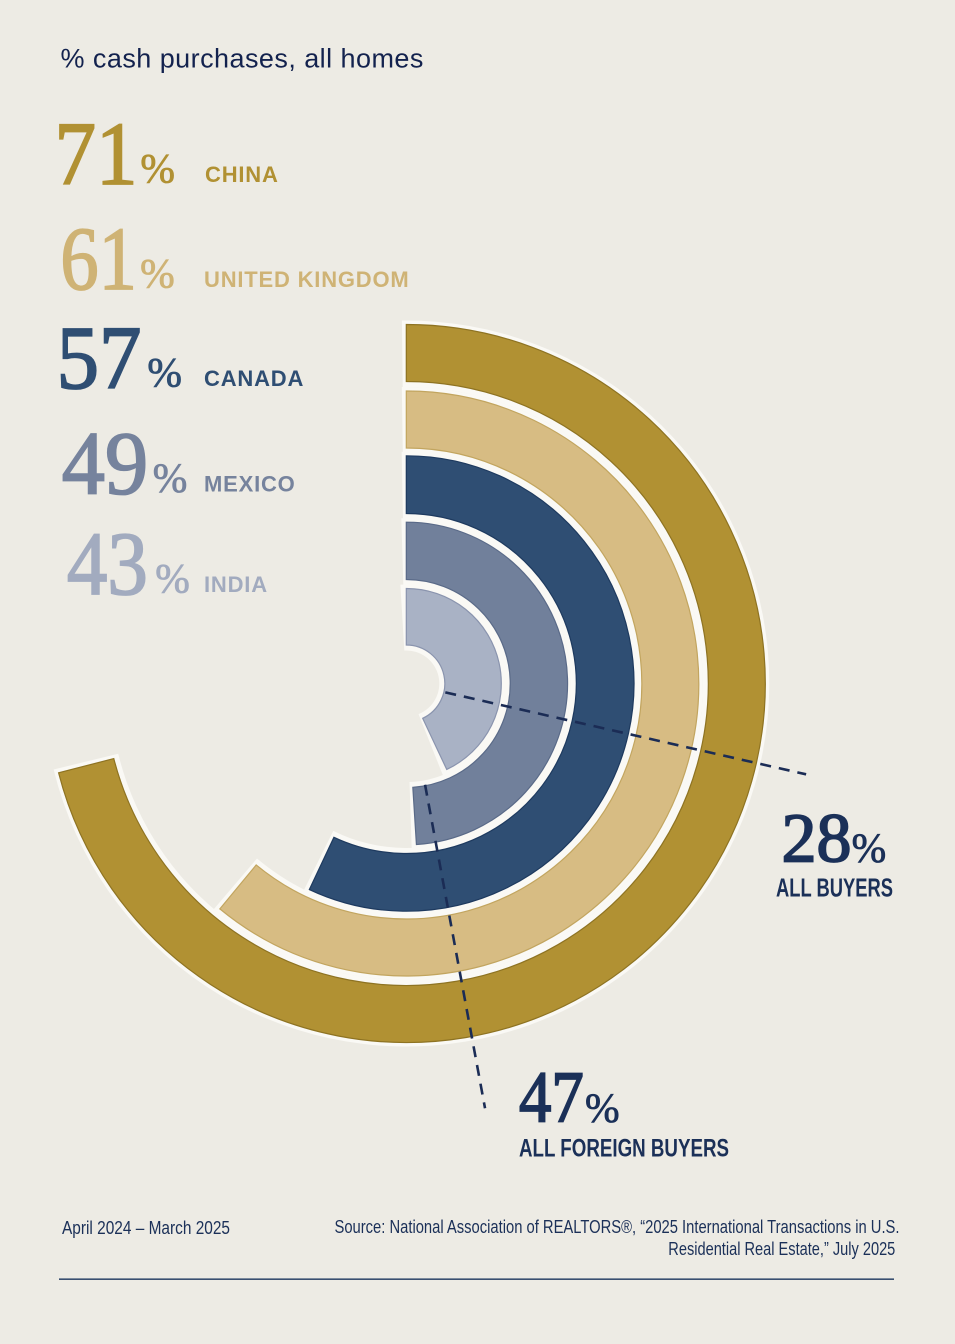 The width and height of the screenshot is (955, 1344). I want to click on svg-text: 49, so click(105, 464).